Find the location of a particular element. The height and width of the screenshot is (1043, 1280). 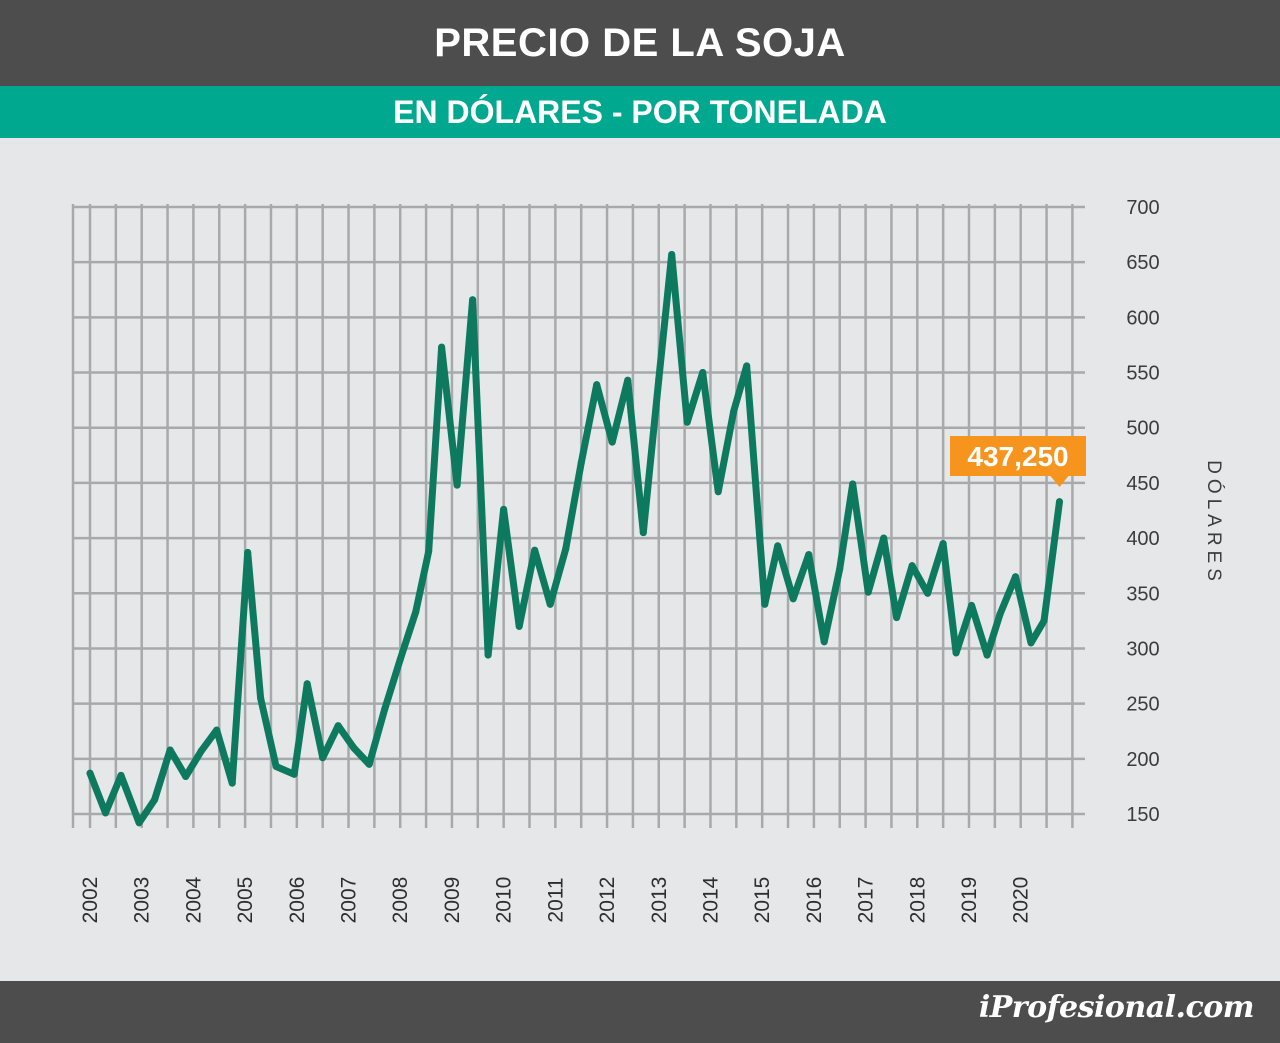

y-tick-label: 250 is located at coordinates (1142, 705).